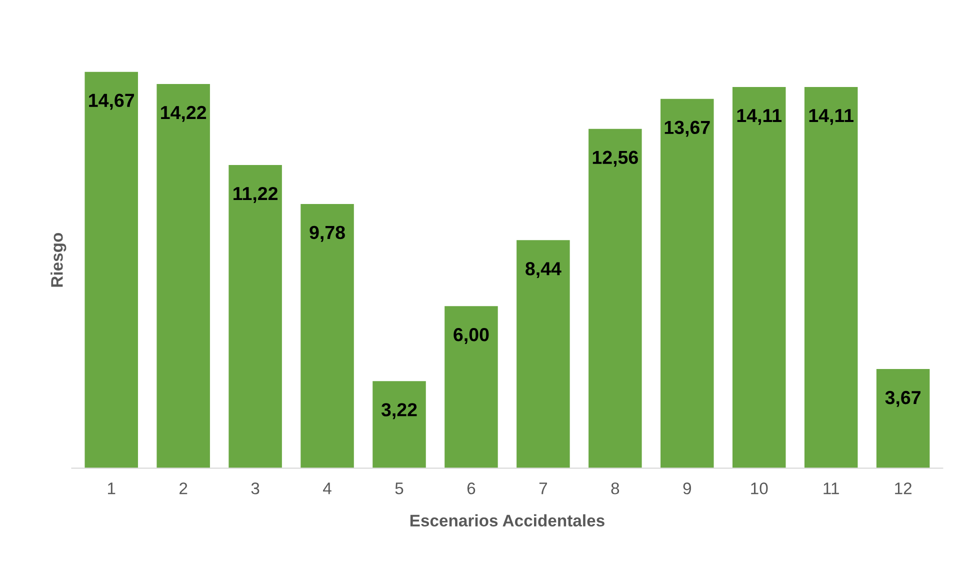 This screenshot has height=578, width=957. Describe the element at coordinates (471, 336) in the screenshot. I see `data-label: 6,00` at that location.